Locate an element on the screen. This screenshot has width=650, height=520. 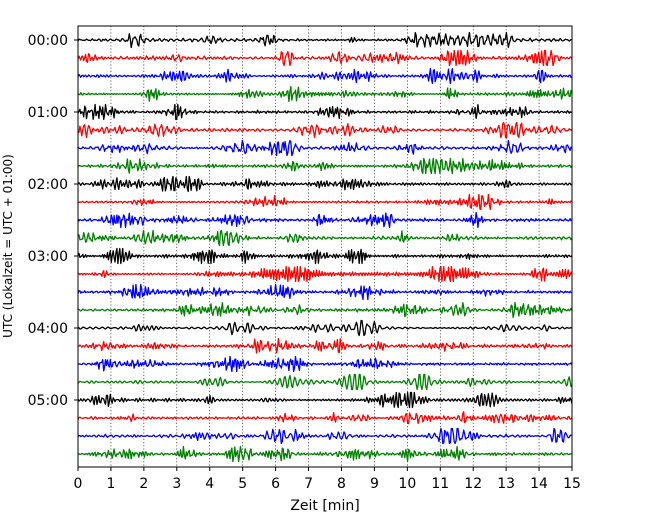
y-tick-label: 03:00 is located at coordinates (48, 257).